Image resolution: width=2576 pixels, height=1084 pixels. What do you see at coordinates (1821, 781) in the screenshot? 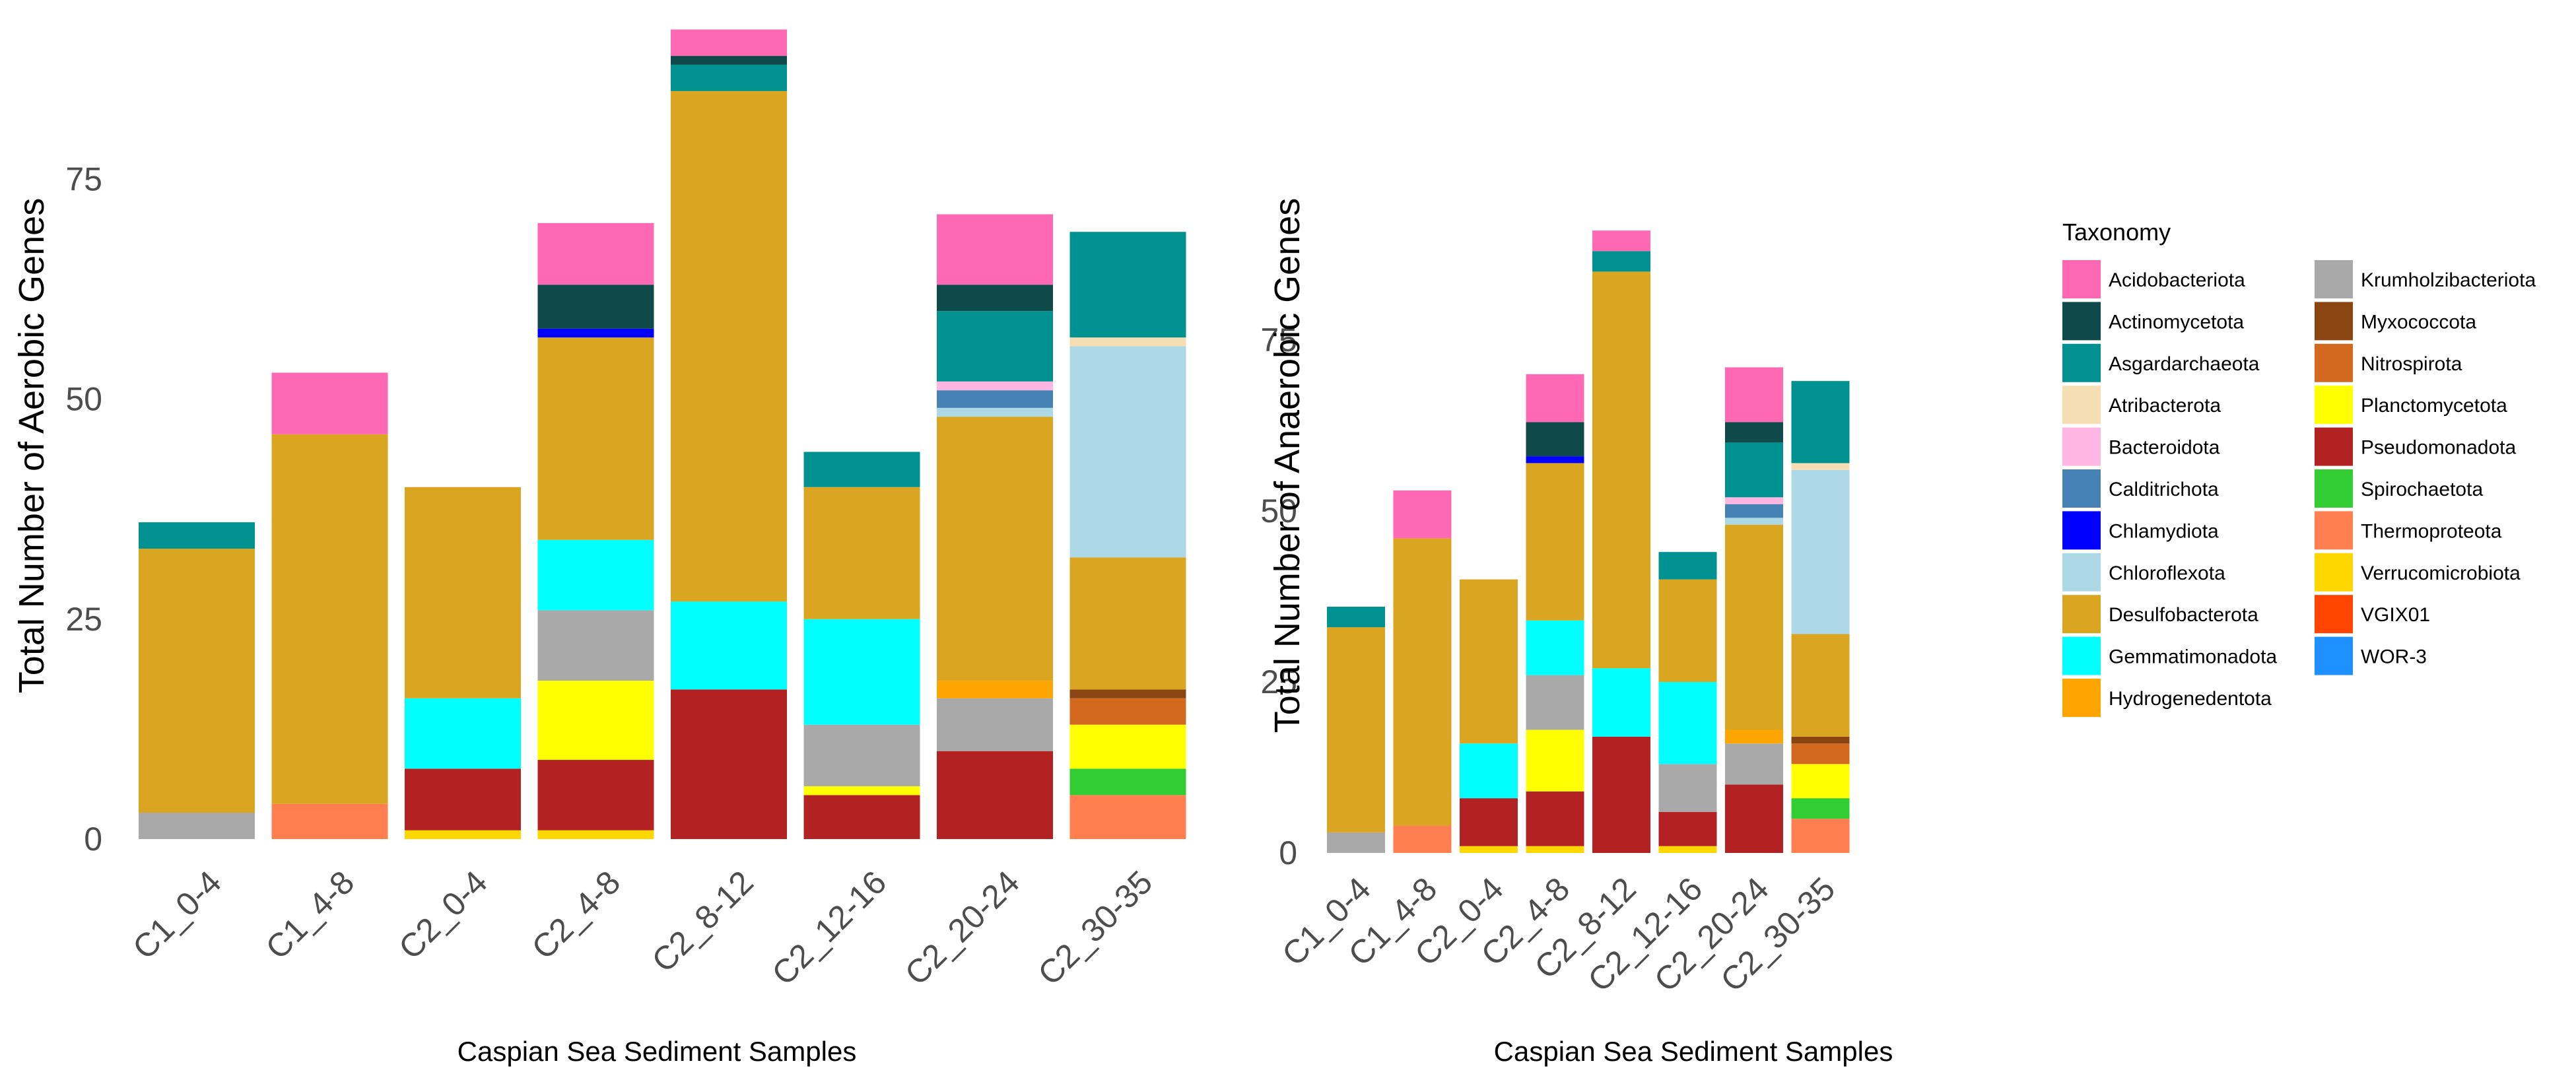
I see `anaerobic-bar-c2-30-35-planctomycetota` at bounding box center [1821, 781].